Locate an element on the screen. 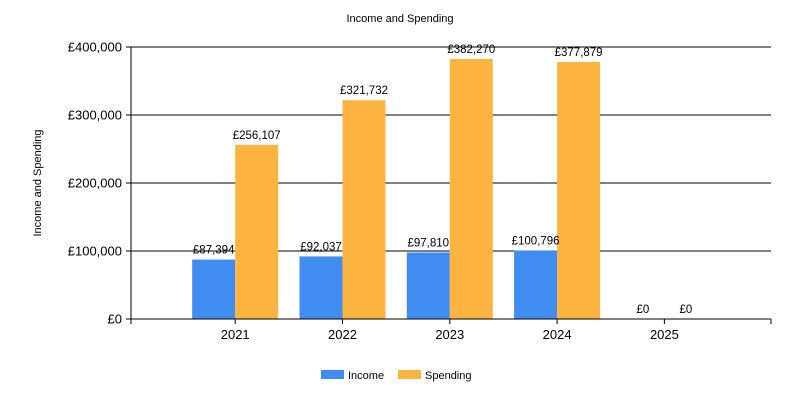  legend: Income Spending is located at coordinates (396, 376).